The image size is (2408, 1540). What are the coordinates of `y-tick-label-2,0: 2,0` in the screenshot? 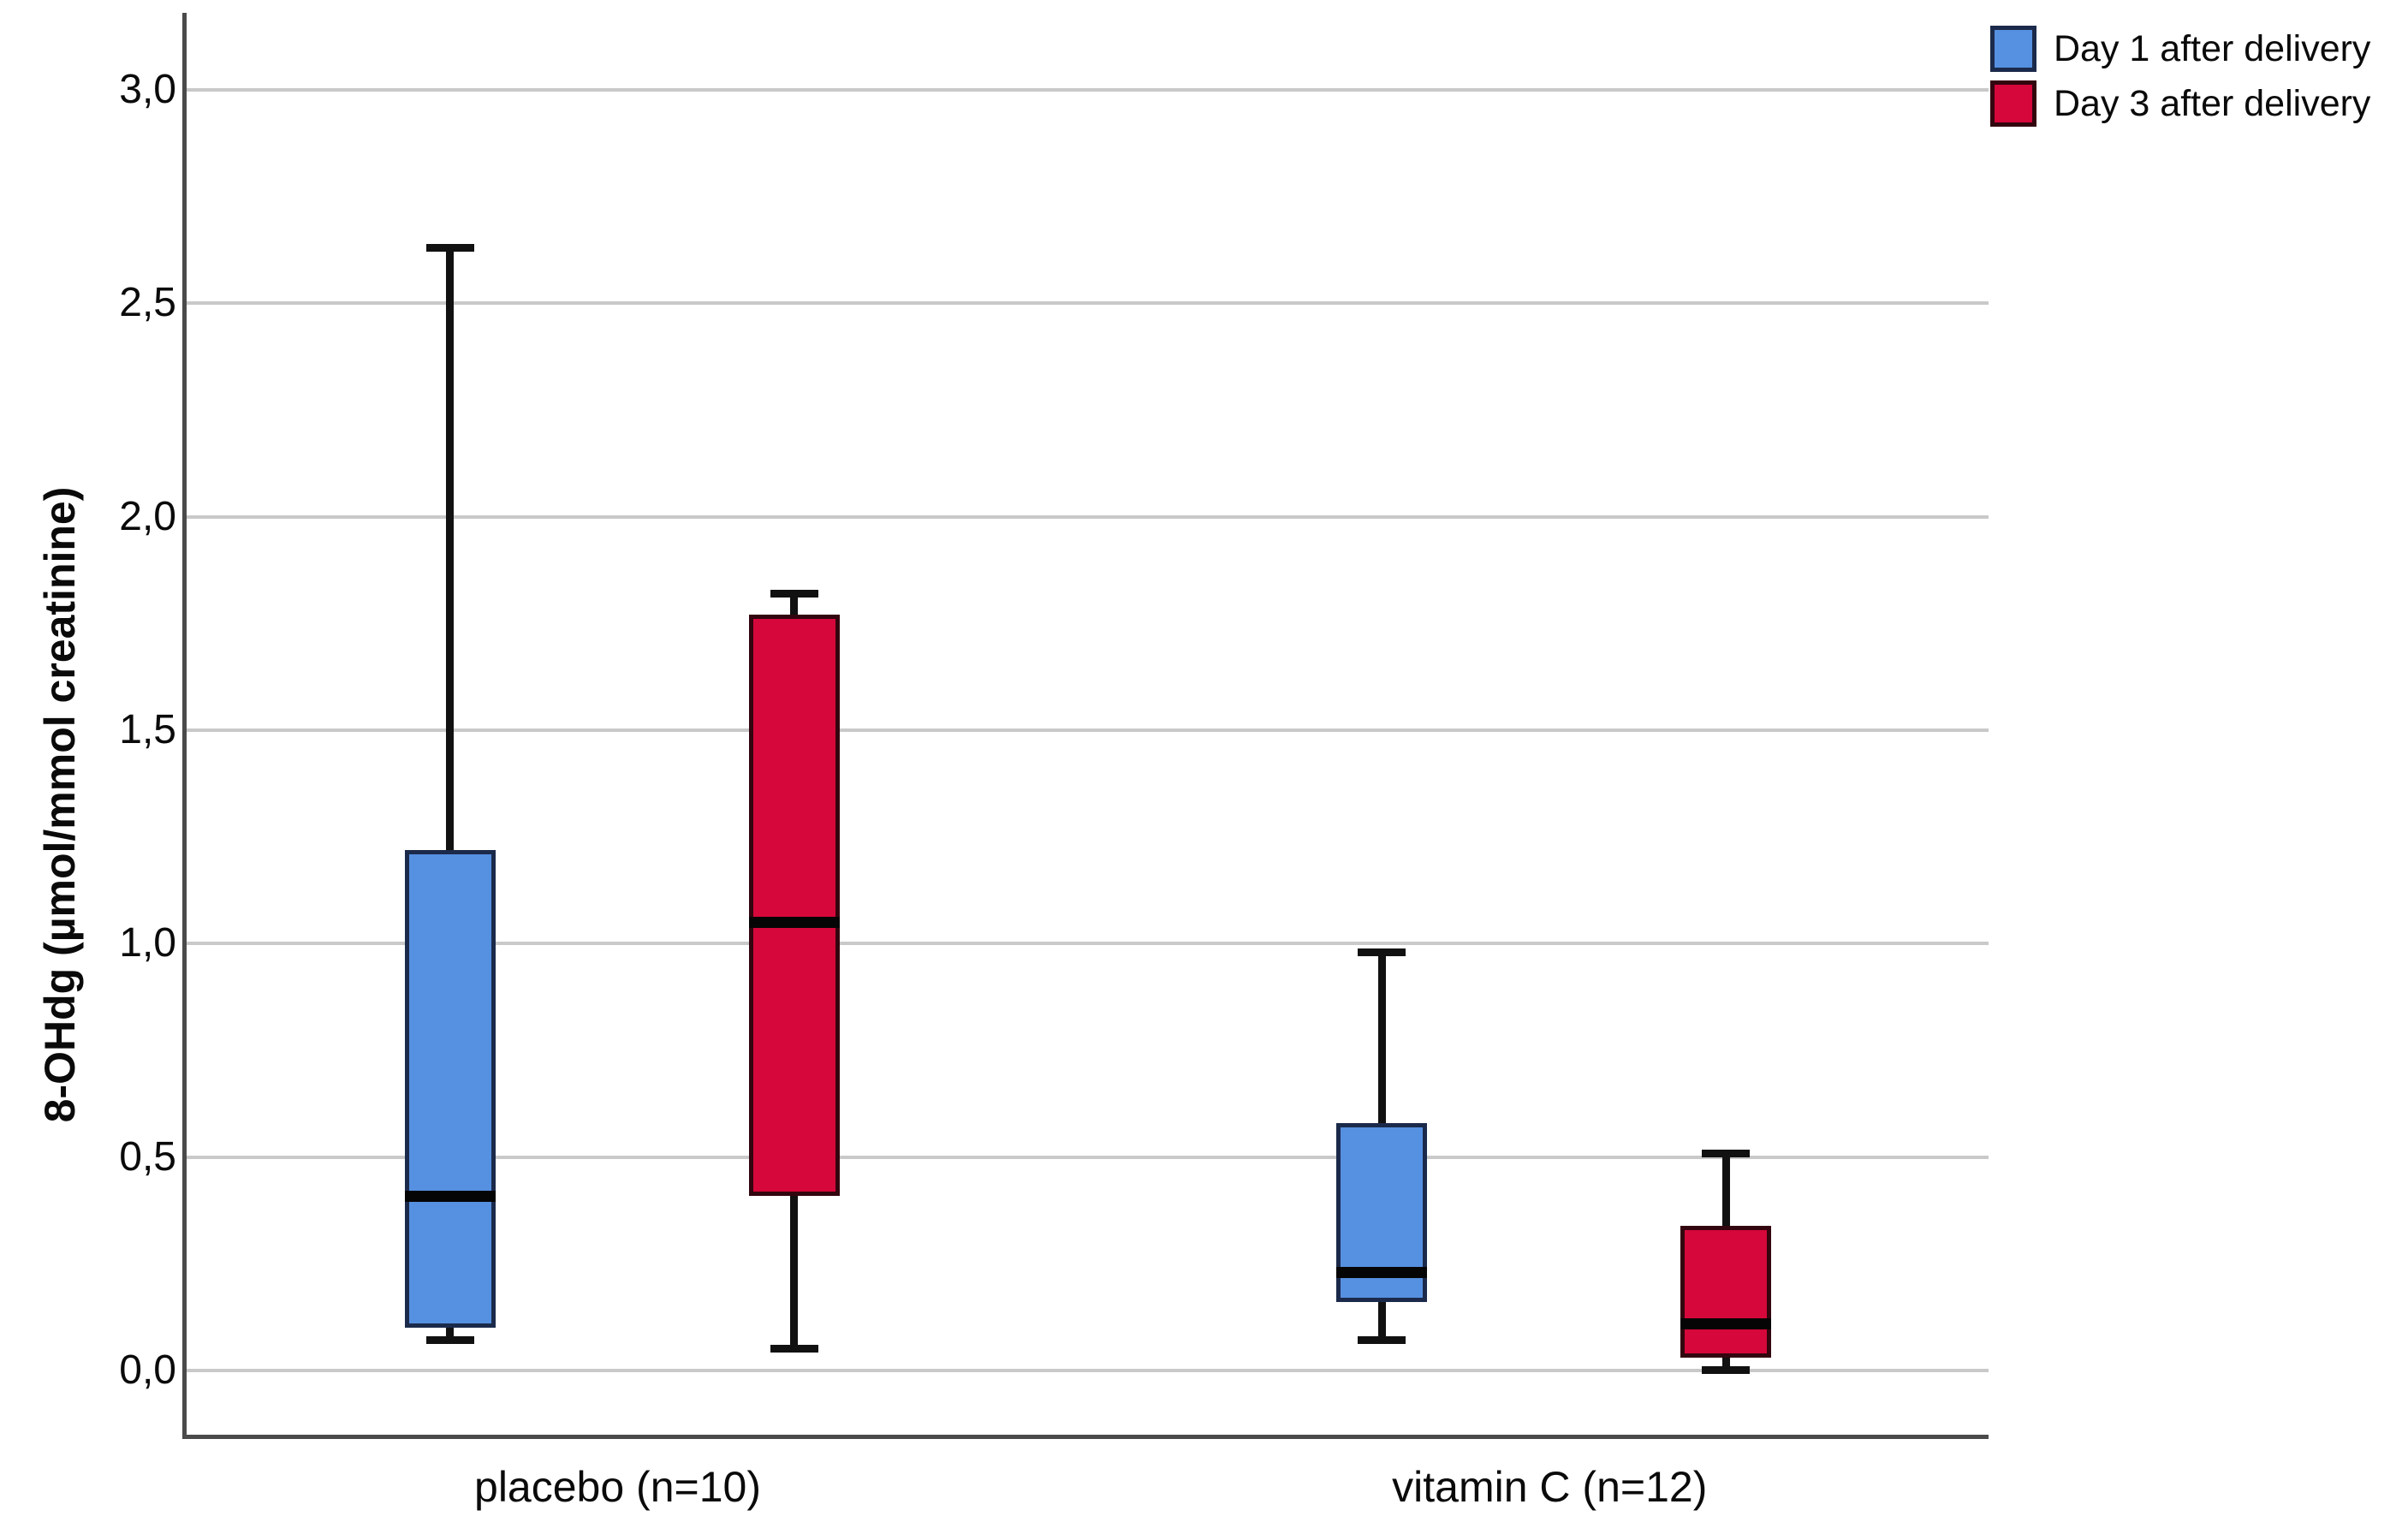 It's located at (147, 516).